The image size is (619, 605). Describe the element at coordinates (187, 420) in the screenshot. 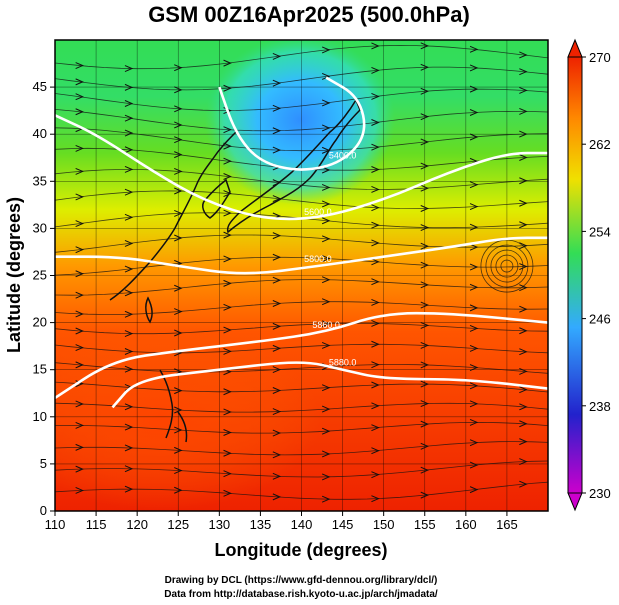

I see `warm-core` at that location.